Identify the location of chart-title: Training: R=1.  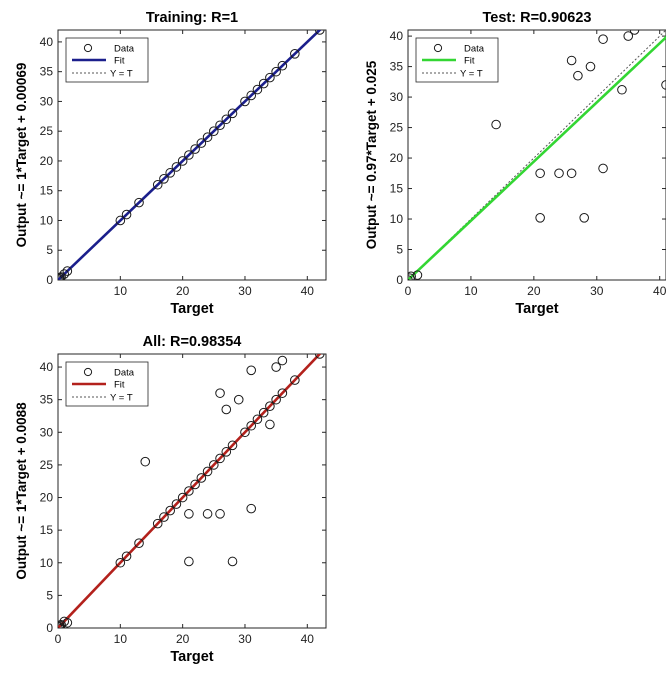
(192, 18).